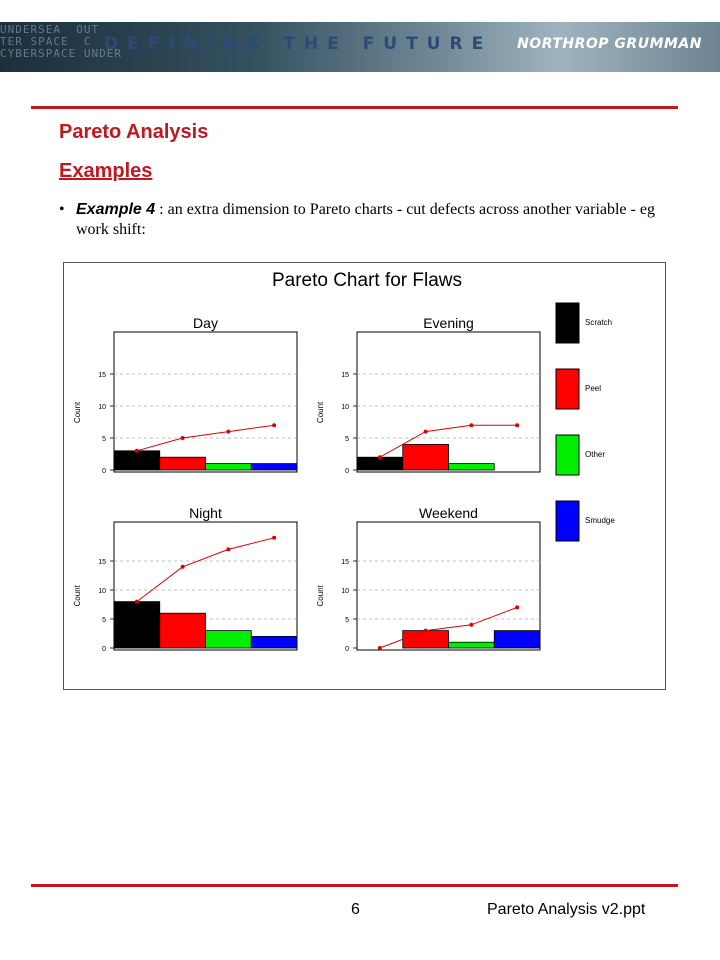  I want to click on legend-label-other: Other, so click(595, 454).